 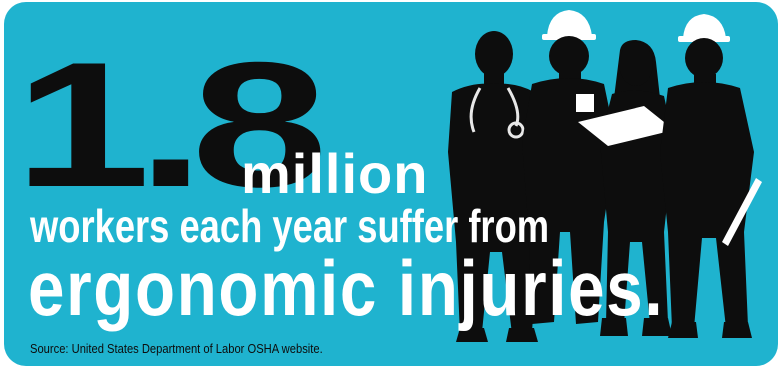 I want to click on construction-worker-silhouette-icon, so click(x=569, y=167).